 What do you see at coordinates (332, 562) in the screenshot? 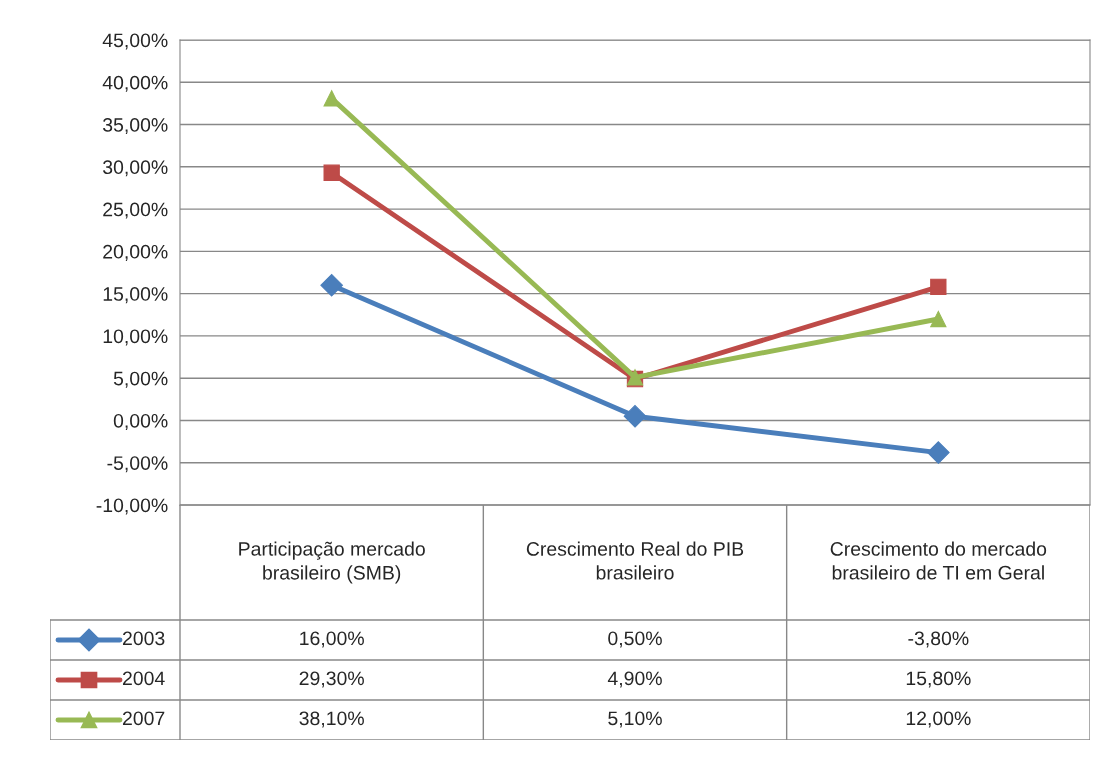
I see `x-tick-label: Participação mercado brasileiro (SMB)` at bounding box center [332, 562].